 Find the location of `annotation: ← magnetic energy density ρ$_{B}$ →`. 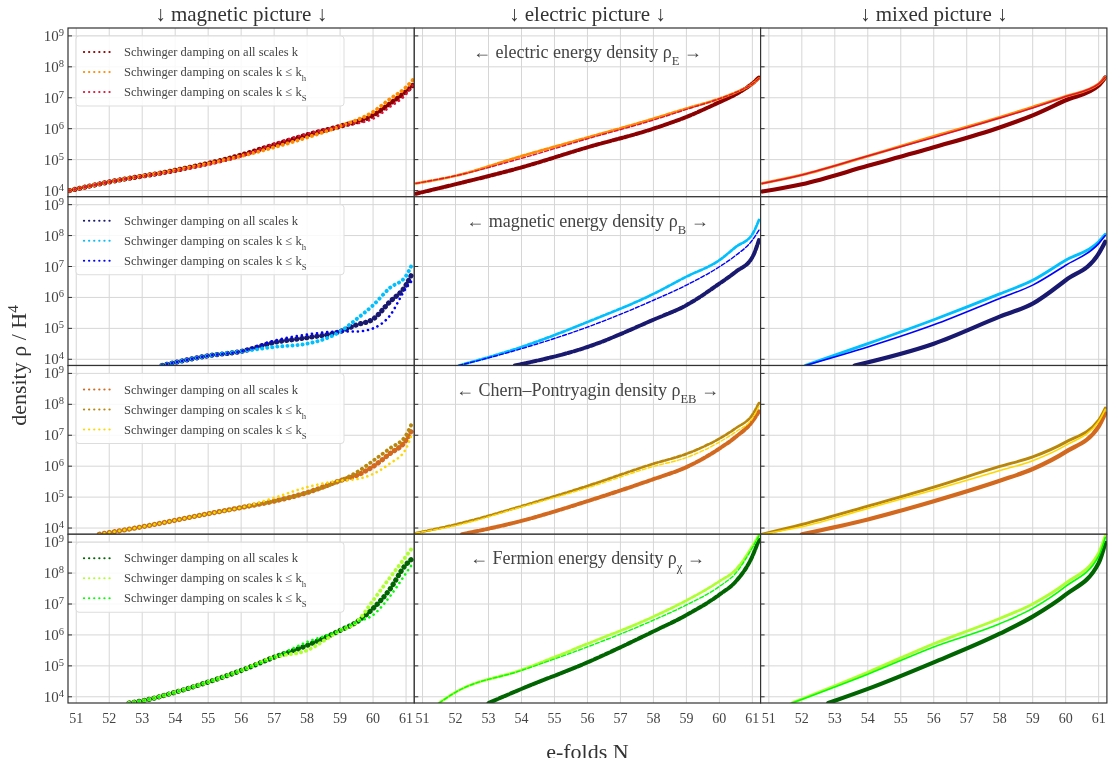

annotation: ← magnetic energy density ρ$_{B}$ → is located at coordinates (587, 223).